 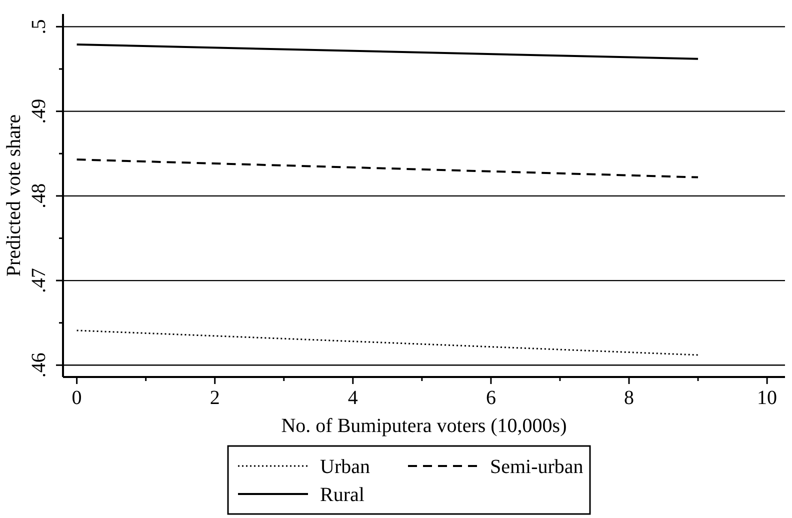 I want to click on legend-label: Semi-urban, so click(x=537, y=467).